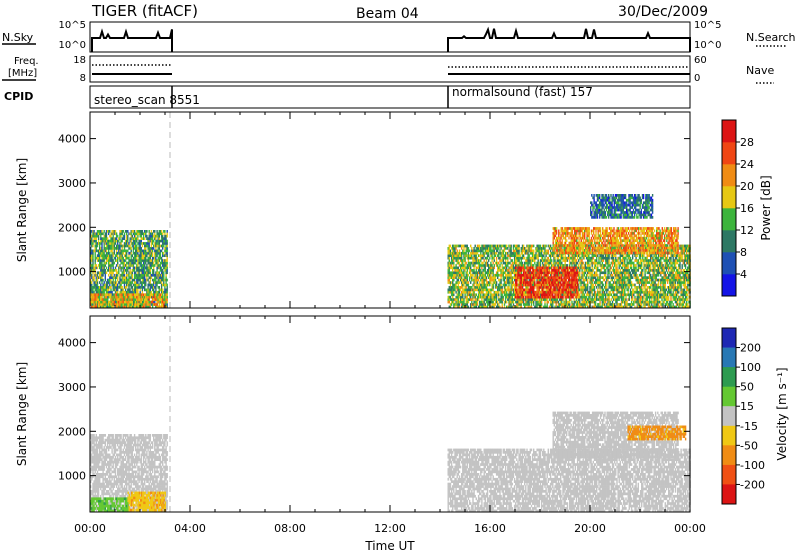  I want to click on nave-tick-low: 0, so click(697, 78).